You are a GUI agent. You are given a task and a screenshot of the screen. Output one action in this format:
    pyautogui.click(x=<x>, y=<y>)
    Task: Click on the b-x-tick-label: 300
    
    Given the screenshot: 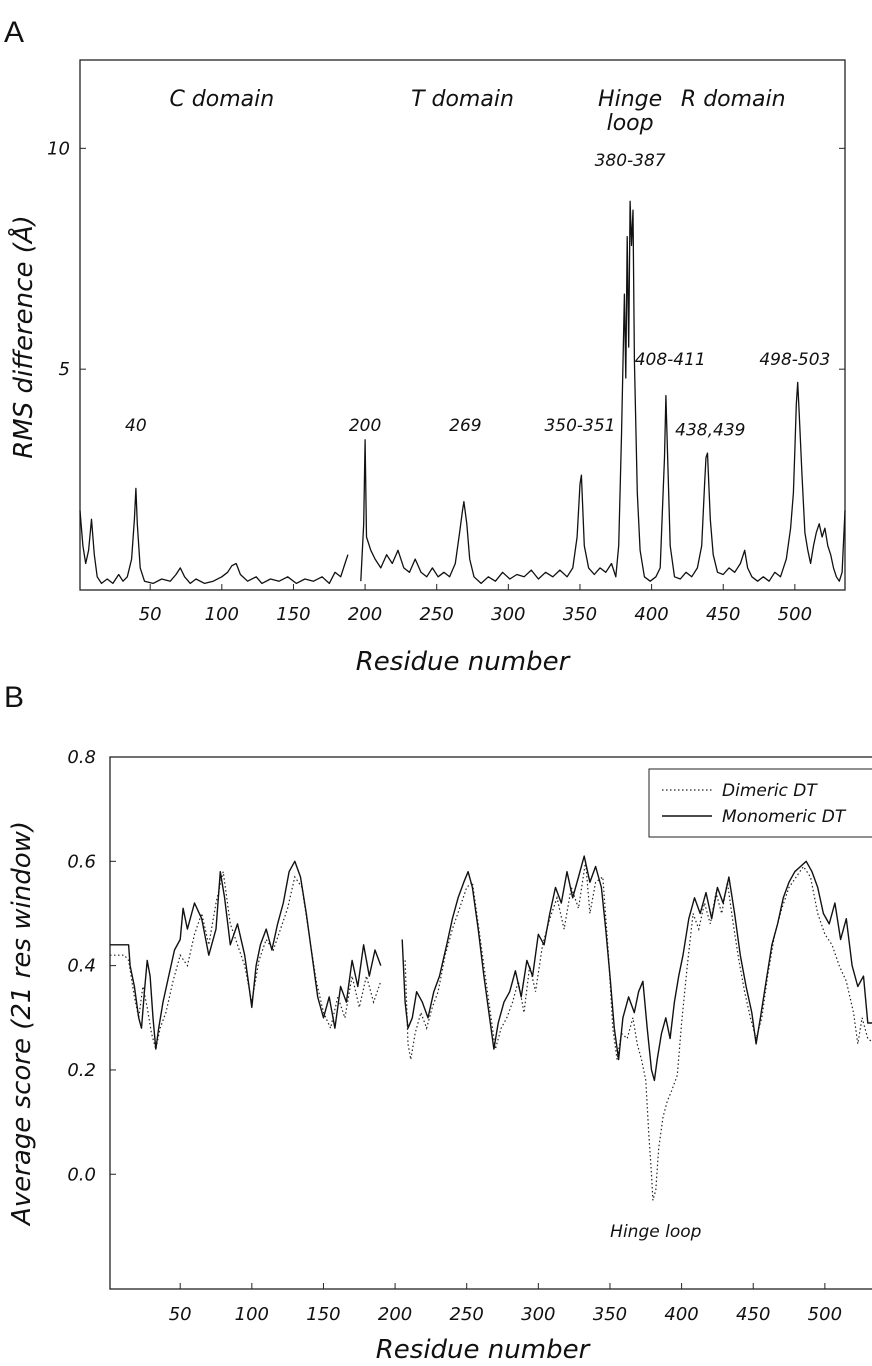 What is the action you would take?
    pyautogui.click(x=538, y=1314)
    